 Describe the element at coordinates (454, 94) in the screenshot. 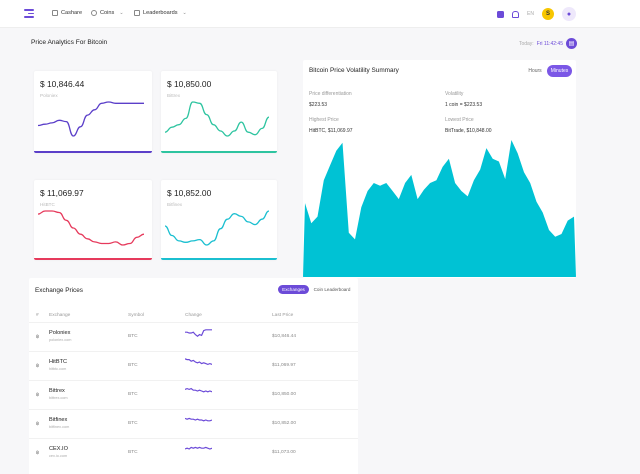

I see `stat-label: Volatility` at that location.